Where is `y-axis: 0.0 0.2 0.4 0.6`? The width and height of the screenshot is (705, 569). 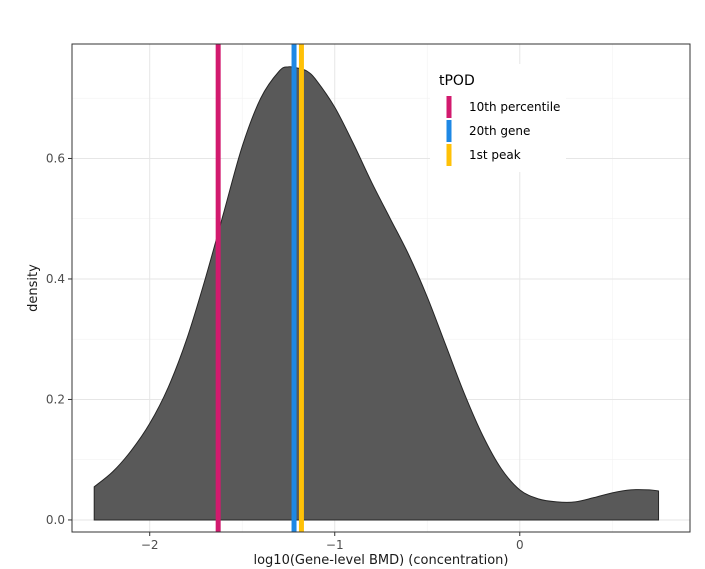
y-axis: 0.0 0.2 0.4 0.6 is located at coordinates (59, 339).